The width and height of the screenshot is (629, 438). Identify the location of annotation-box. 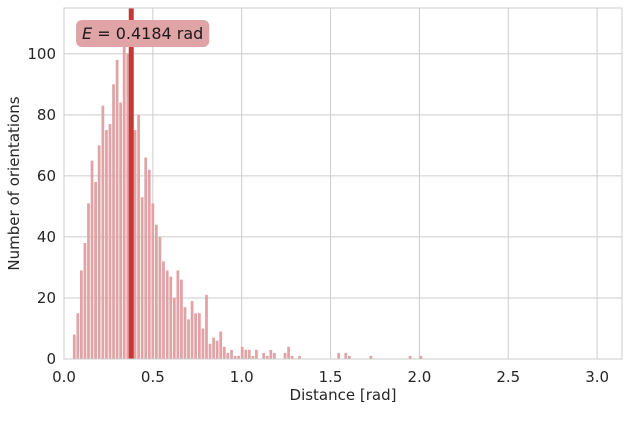
(143, 33).